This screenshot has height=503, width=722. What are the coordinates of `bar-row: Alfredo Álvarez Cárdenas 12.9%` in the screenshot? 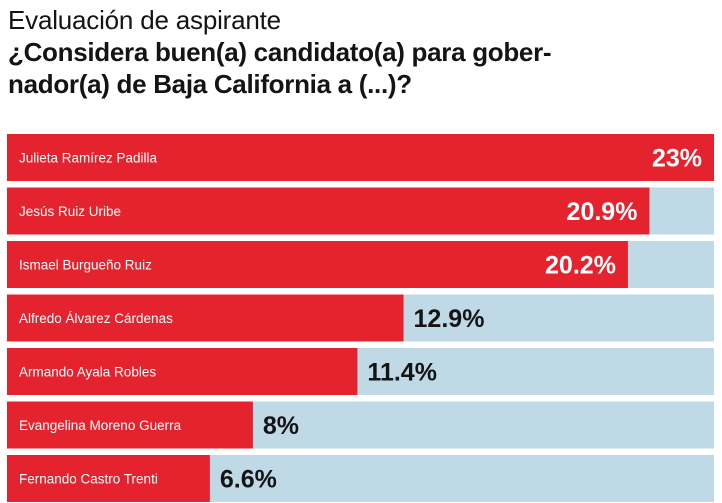 It's located at (360, 318).